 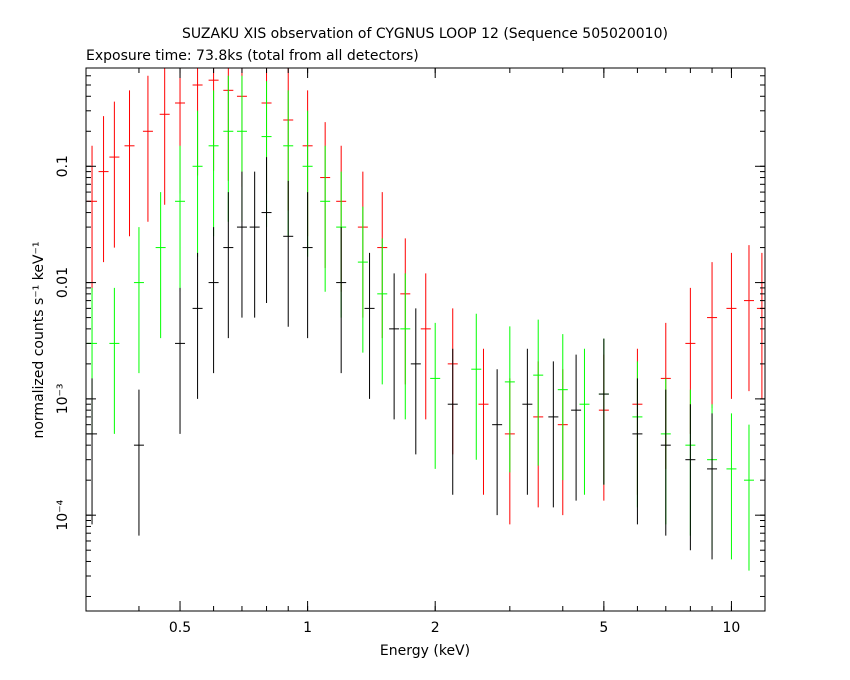 What do you see at coordinates (435, 628) in the screenshot?
I see `x-tick-label: 2` at bounding box center [435, 628].